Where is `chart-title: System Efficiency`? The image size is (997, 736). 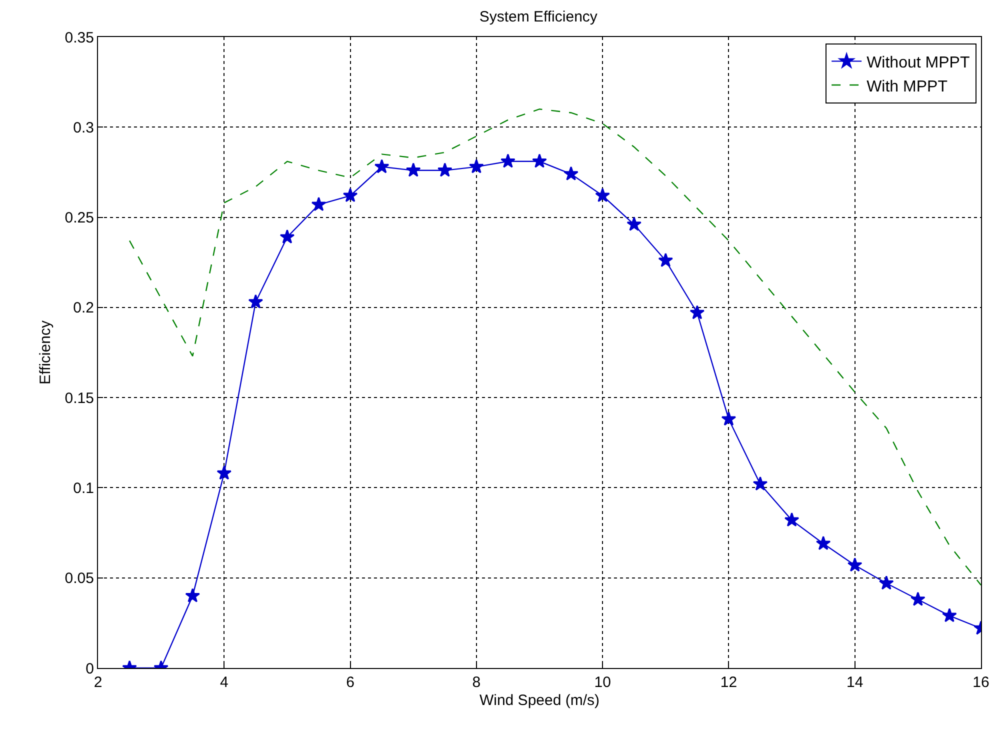
chart-title: System Efficiency is located at coordinates (538, 17).